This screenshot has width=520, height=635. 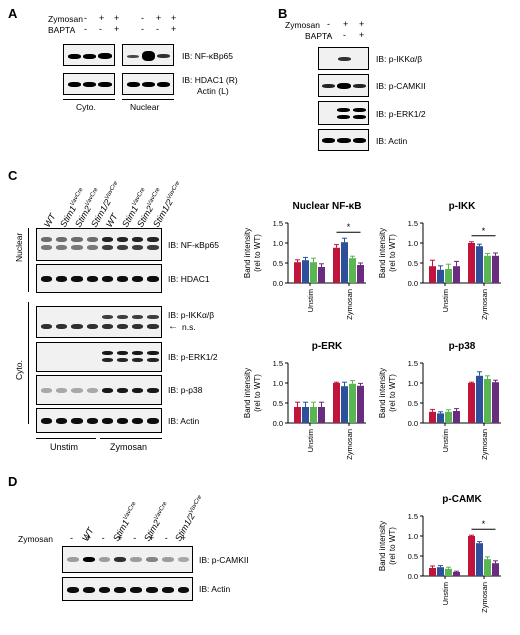 What do you see at coordinates (215, 589) in the screenshot?
I see `panel-d-actin-label: IB: Actin` at bounding box center [215, 589].